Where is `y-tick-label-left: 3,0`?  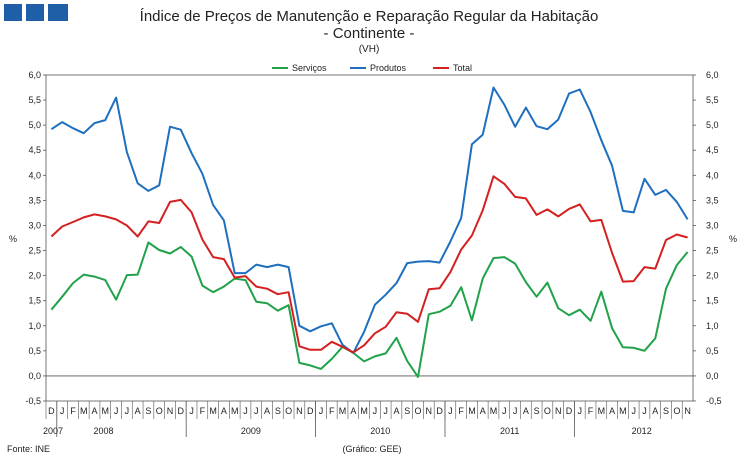 y-tick-label-left: 3,0 is located at coordinates (34, 225).